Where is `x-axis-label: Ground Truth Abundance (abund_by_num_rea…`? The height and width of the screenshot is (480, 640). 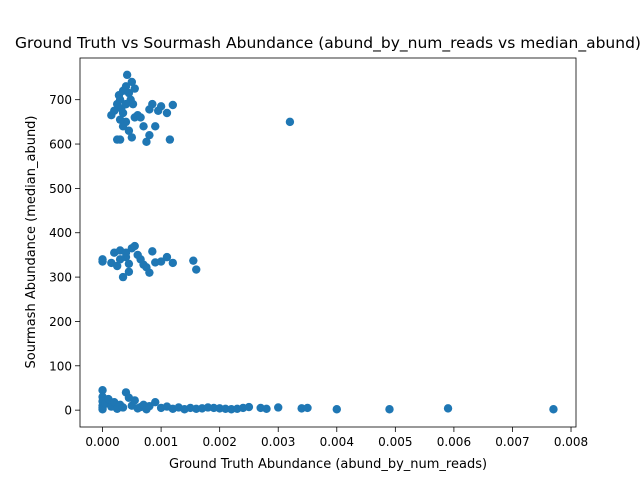
x-axis-label: Ground Truth Abundance (abund_by_num_rea… is located at coordinates (328, 464).